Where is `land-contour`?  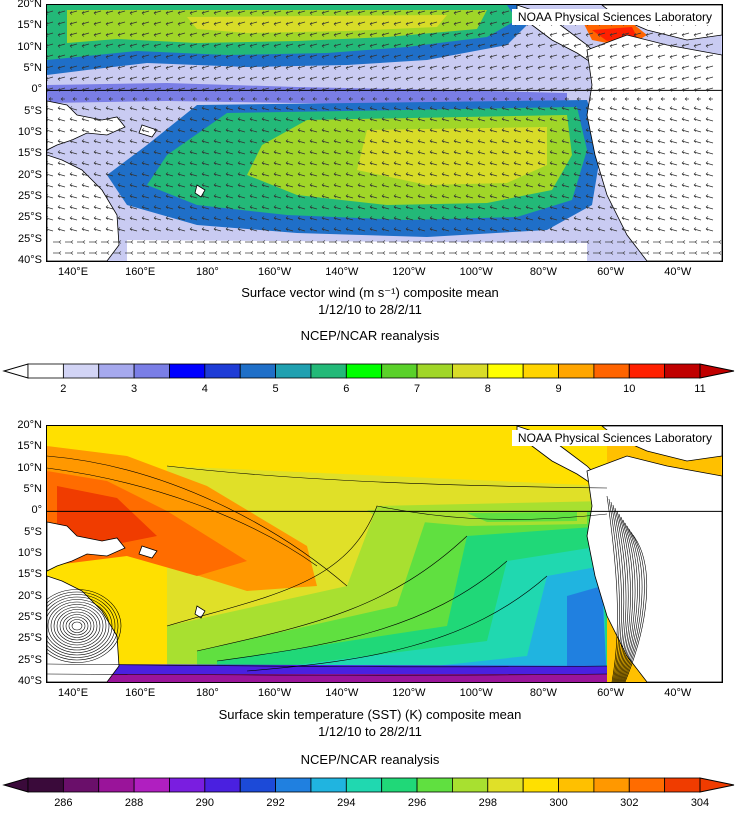 land-contour is located at coordinates (77, 626).